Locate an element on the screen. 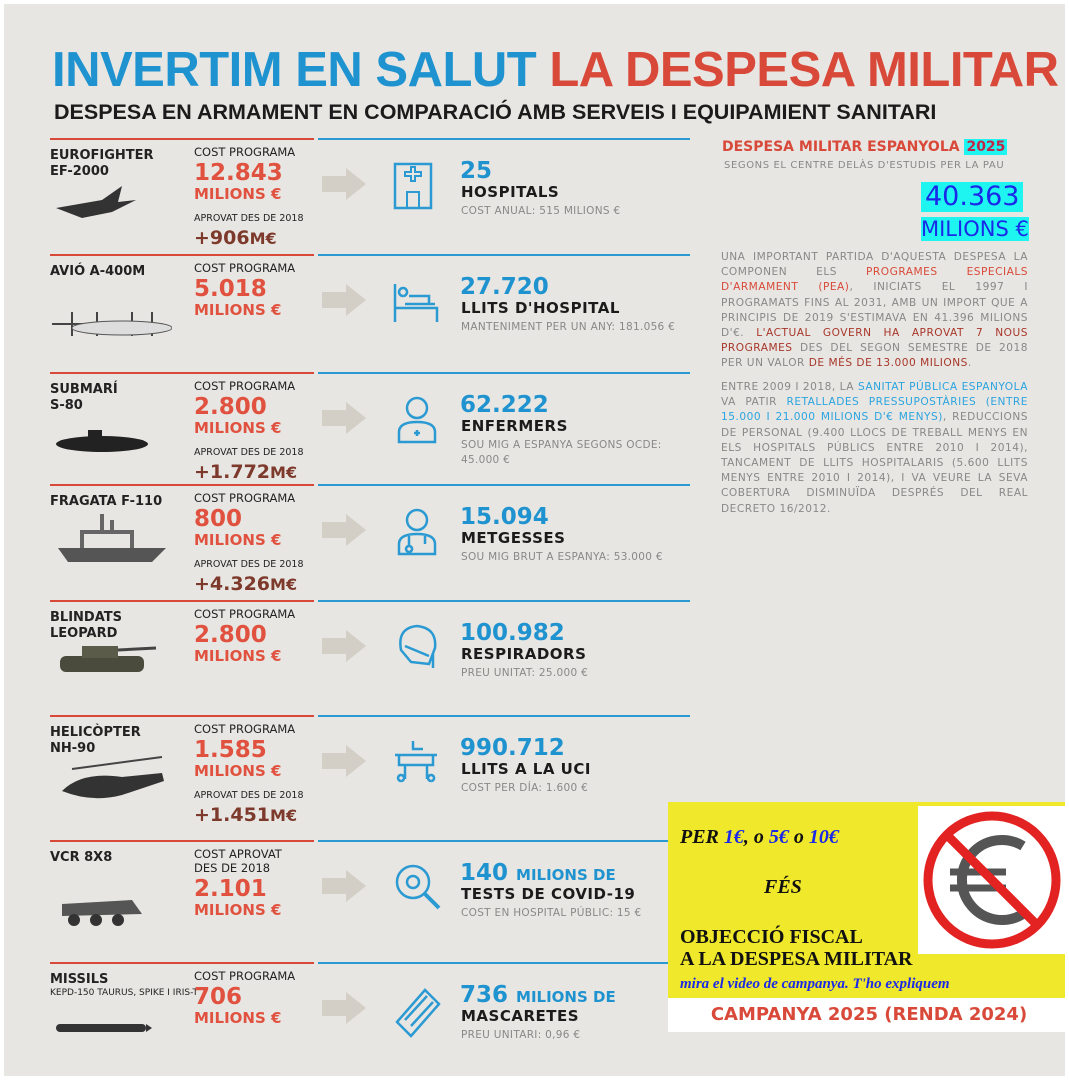 The width and height of the screenshot is (1069, 1080). side-heading-text: DESPESA MILITAR ESPANYOLA is located at coordinates (841, 147).